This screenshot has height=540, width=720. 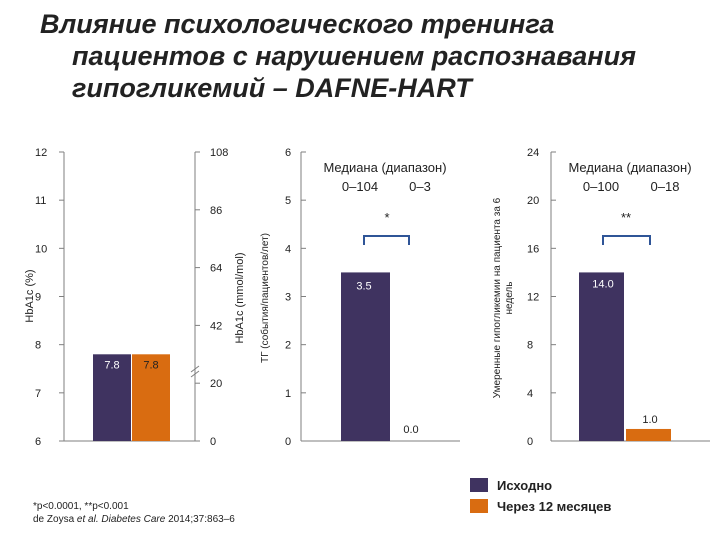 I want to click on moderate-hypo-significance: **, so click(x=626, y=217).